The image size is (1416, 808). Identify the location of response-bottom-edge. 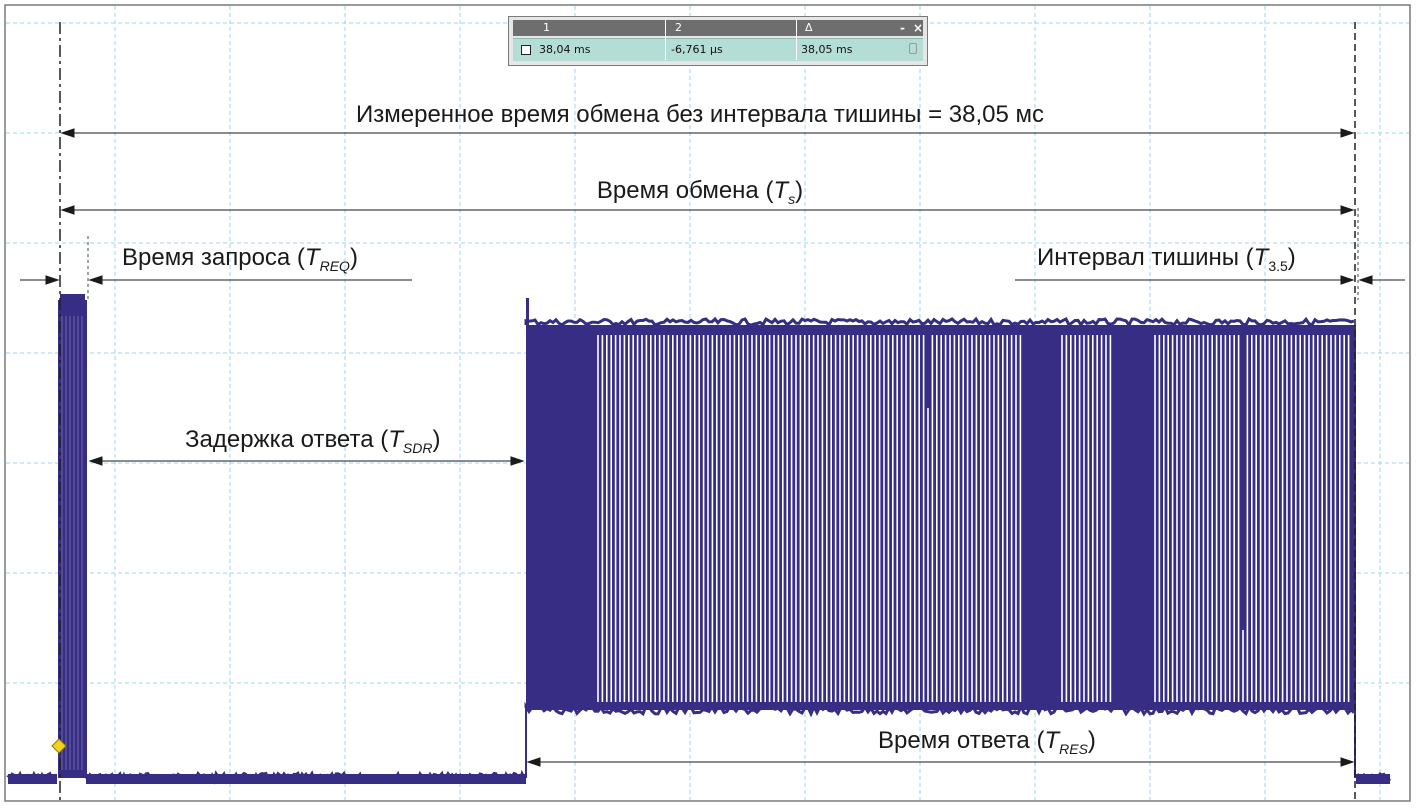
(940, 709).